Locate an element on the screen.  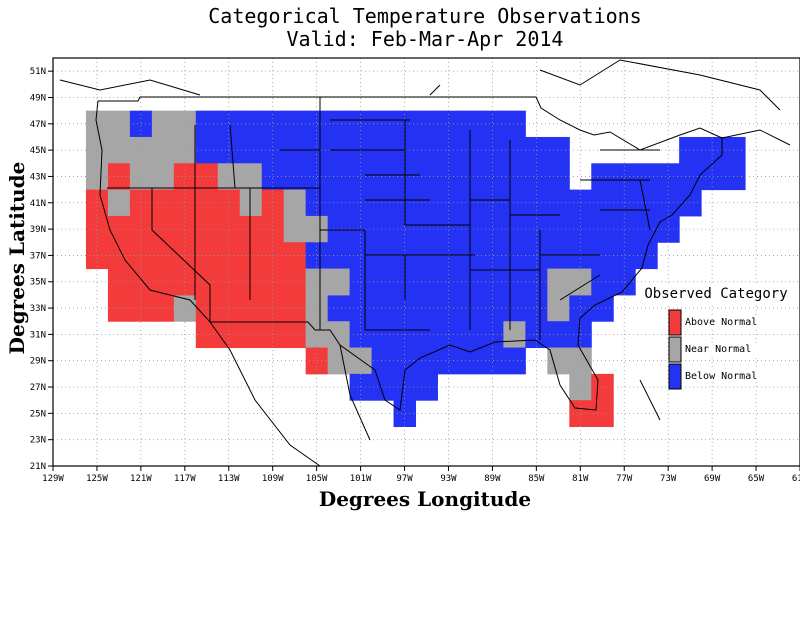
legend-swatch-above is located at coordinates (675, 322).